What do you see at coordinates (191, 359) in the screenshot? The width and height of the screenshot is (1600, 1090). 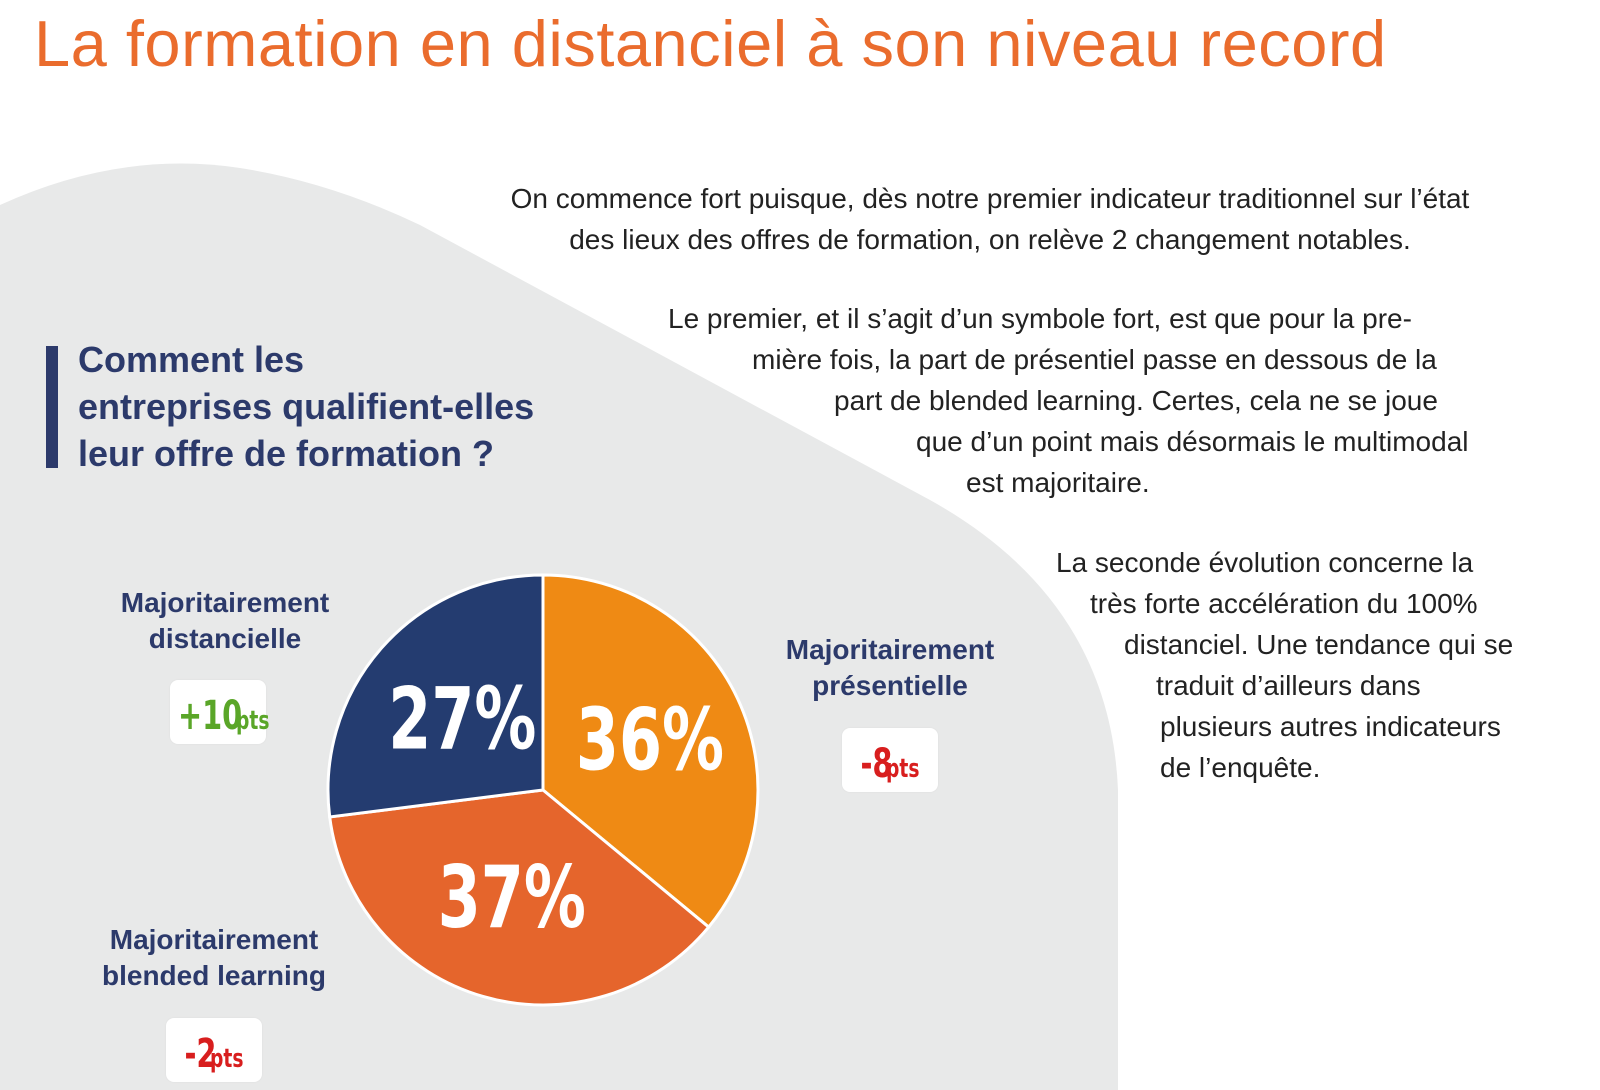 I see `question-line: Comment les` at bounding box center [191, 359].